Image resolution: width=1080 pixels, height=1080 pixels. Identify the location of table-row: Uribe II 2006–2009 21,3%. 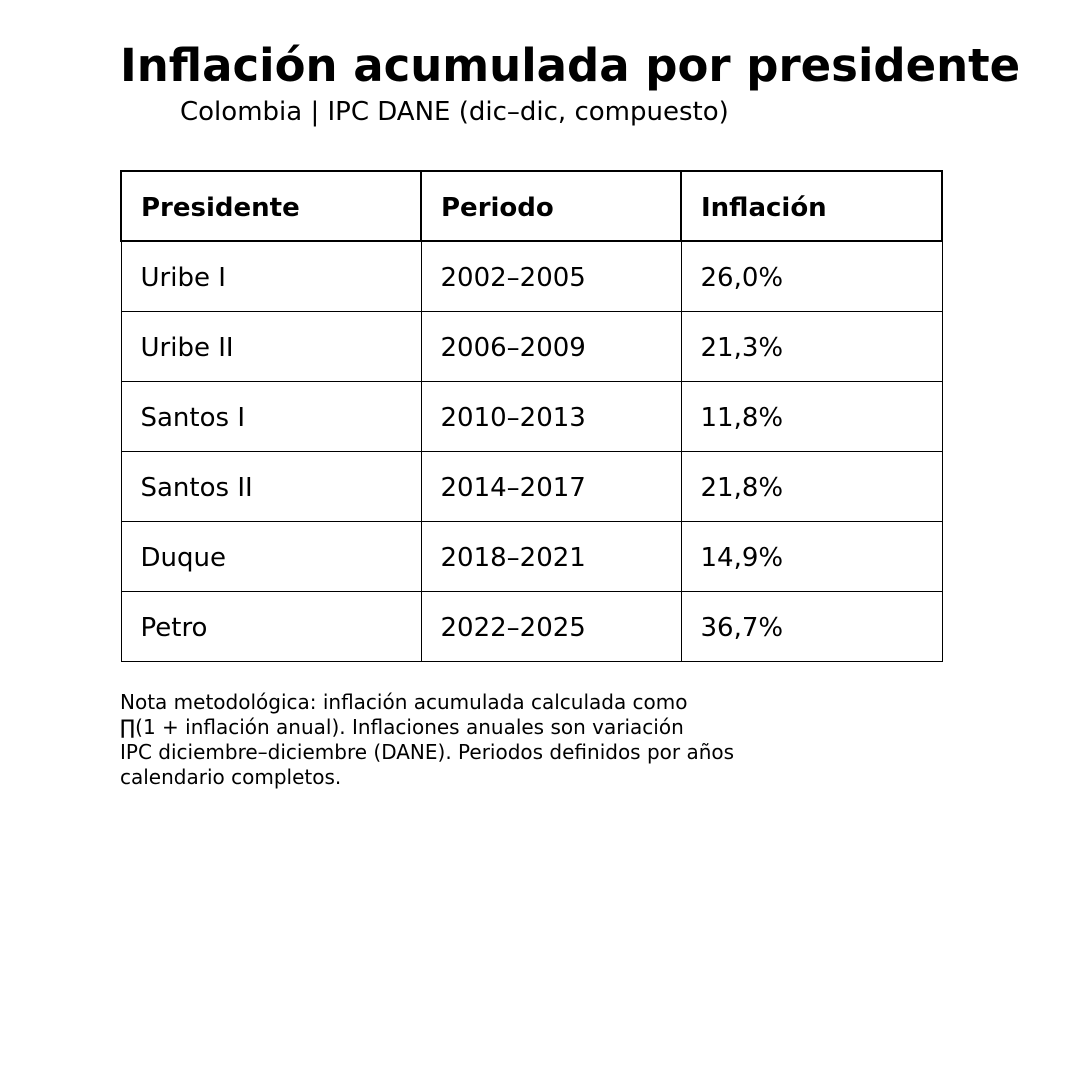
(531, 346).